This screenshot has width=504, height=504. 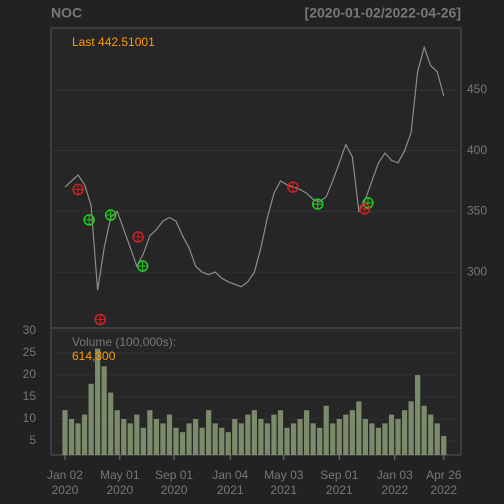 I want to click on y-tick-label: 400, so click(x=477, y=150).